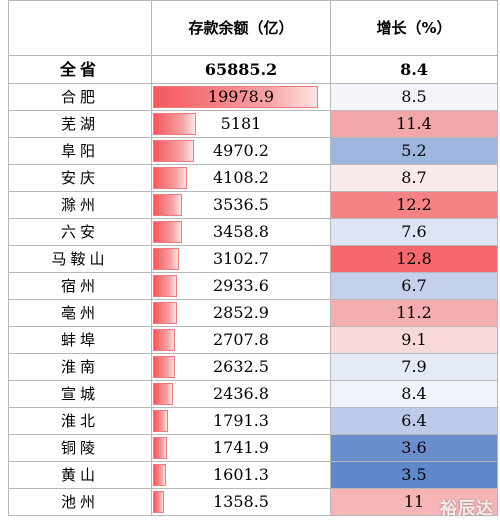 Image resolution: width=500 pixels, height=523 pixels. I want to click on deposit-cell: 1358.5, so click(241, 502).